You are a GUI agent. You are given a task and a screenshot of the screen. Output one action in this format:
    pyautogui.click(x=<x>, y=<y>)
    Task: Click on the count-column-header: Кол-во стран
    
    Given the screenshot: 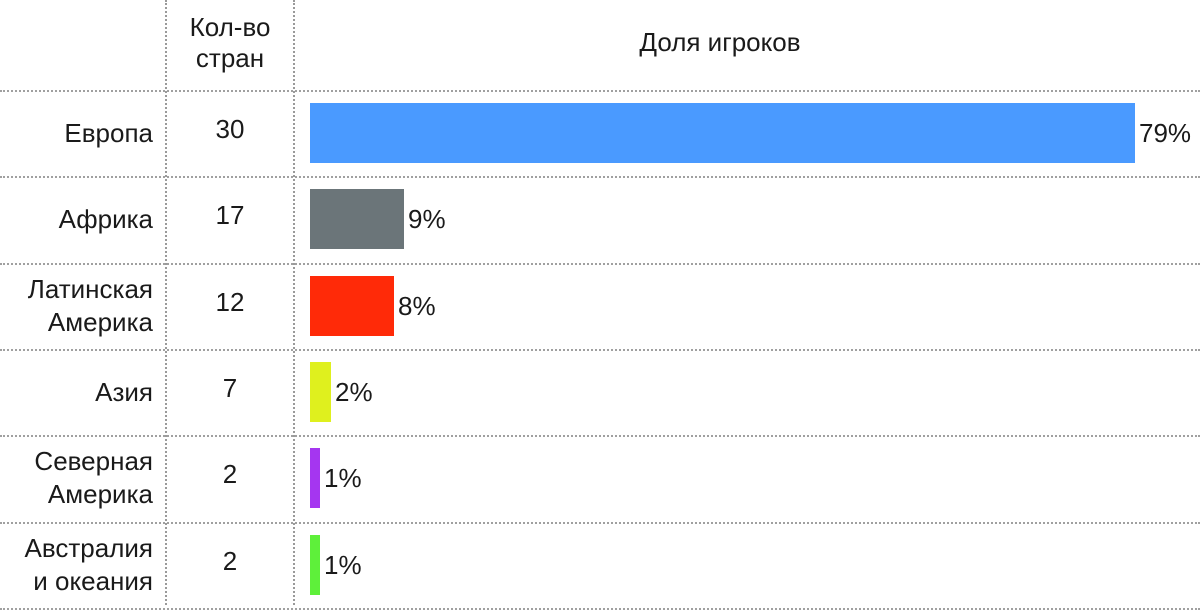 What is the action you would take?
    pyautogui.click(x=230, y=42)
    